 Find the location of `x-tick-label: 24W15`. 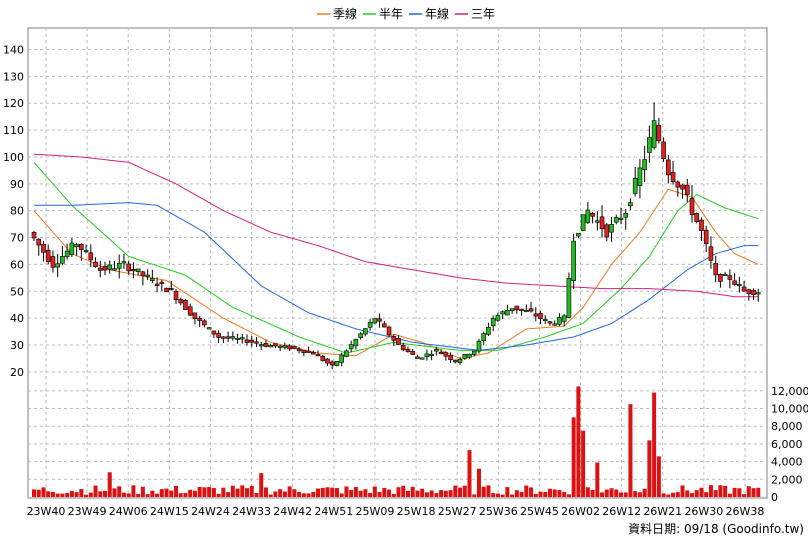

x-tick-label: 24W15 is located at coordinates (169, 511).